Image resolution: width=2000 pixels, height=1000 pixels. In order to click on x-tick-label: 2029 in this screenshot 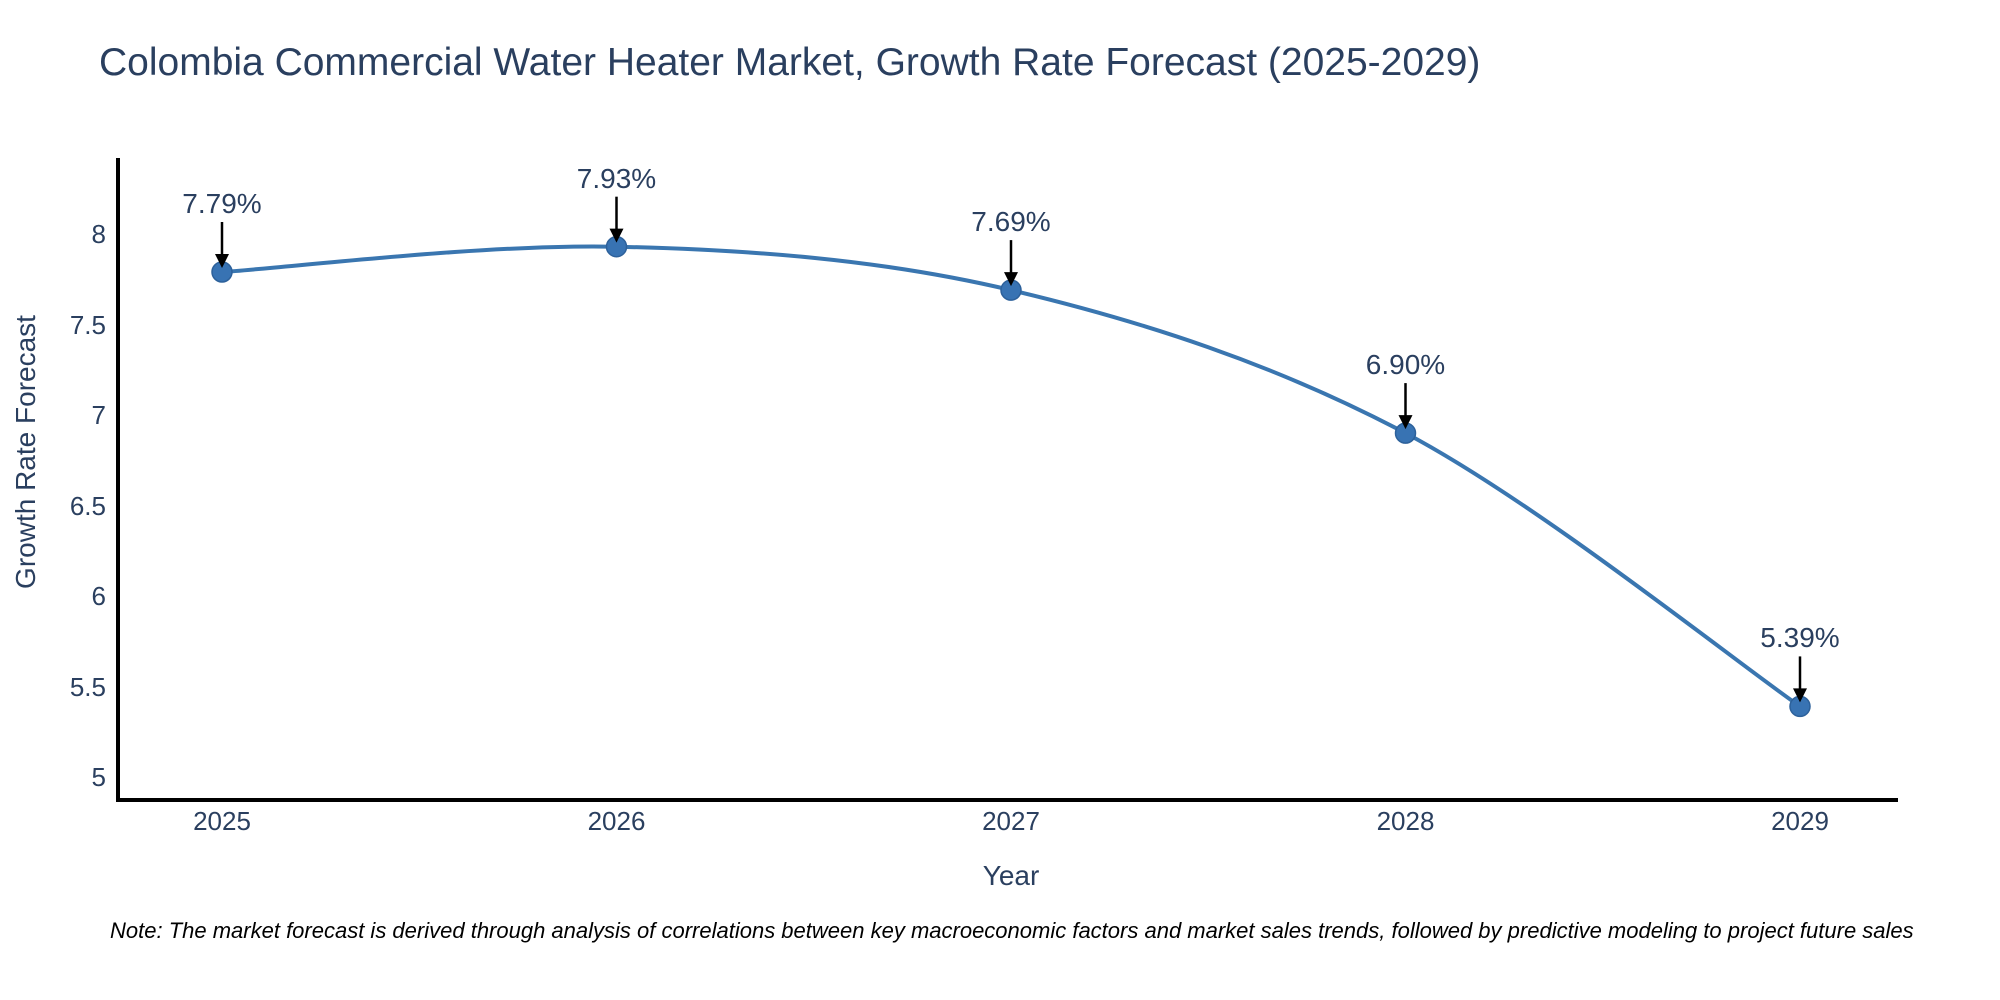, I will do `click(1800, 821)`.